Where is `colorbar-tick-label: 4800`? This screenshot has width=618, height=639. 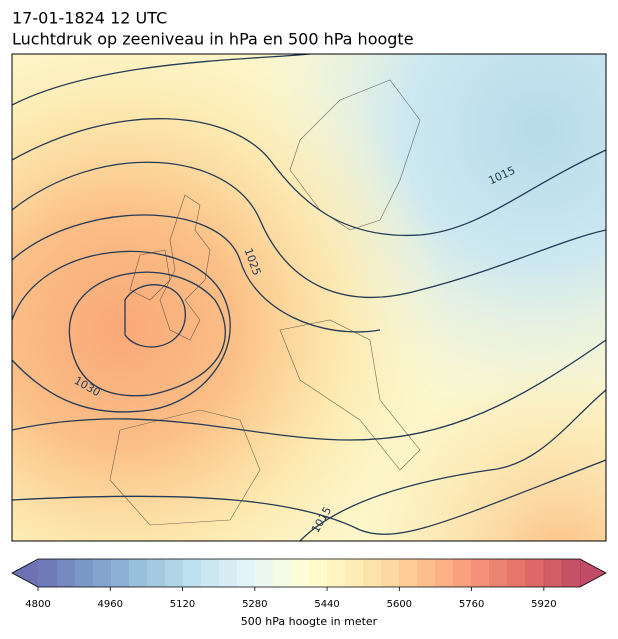 colorbar-tick-label: 4800 is located at coordinates (37, 604).